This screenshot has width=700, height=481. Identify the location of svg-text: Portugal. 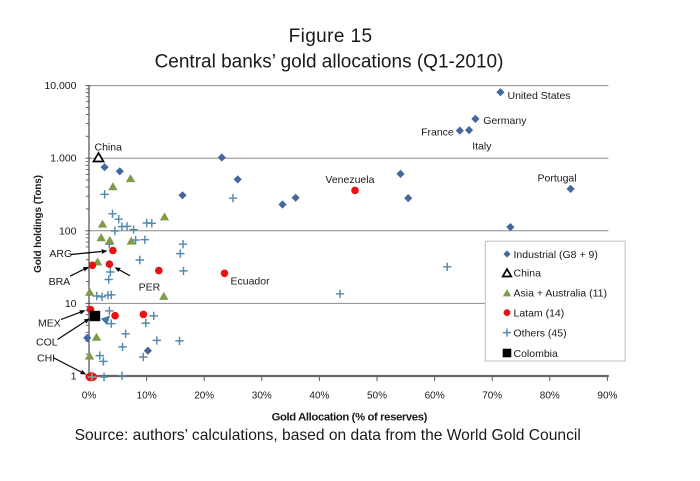
(557, 179).